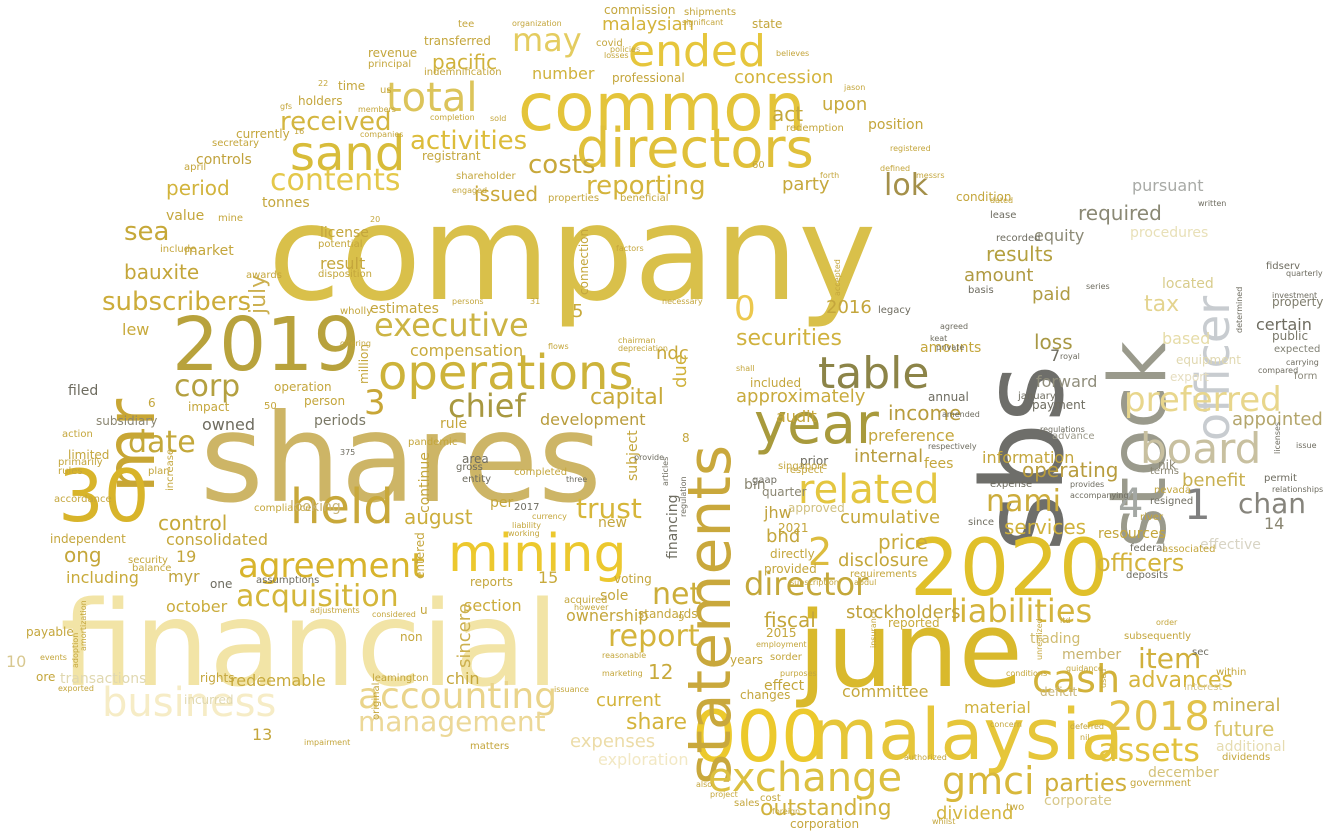 The width and height of the screenshot is (1336, 837). What do you see at coordinates (786, 811) in the screenshot?
I see `word-cloud-word: foreign` at bounding box center [786, 811].